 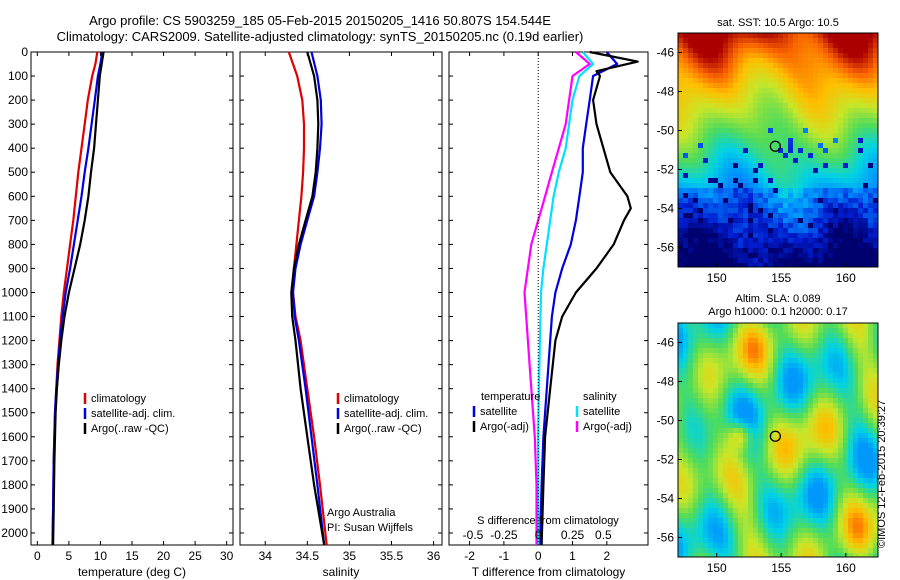 I want to click on s-tick-label: 0.5, so click(x=603, y=535).